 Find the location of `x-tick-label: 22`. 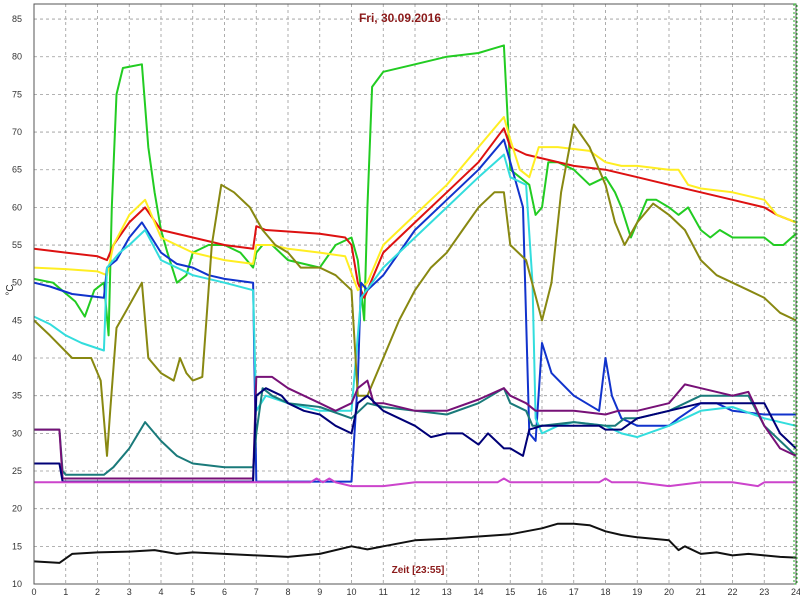

x-tick-label: 22 is located at coordinates (732, 592).